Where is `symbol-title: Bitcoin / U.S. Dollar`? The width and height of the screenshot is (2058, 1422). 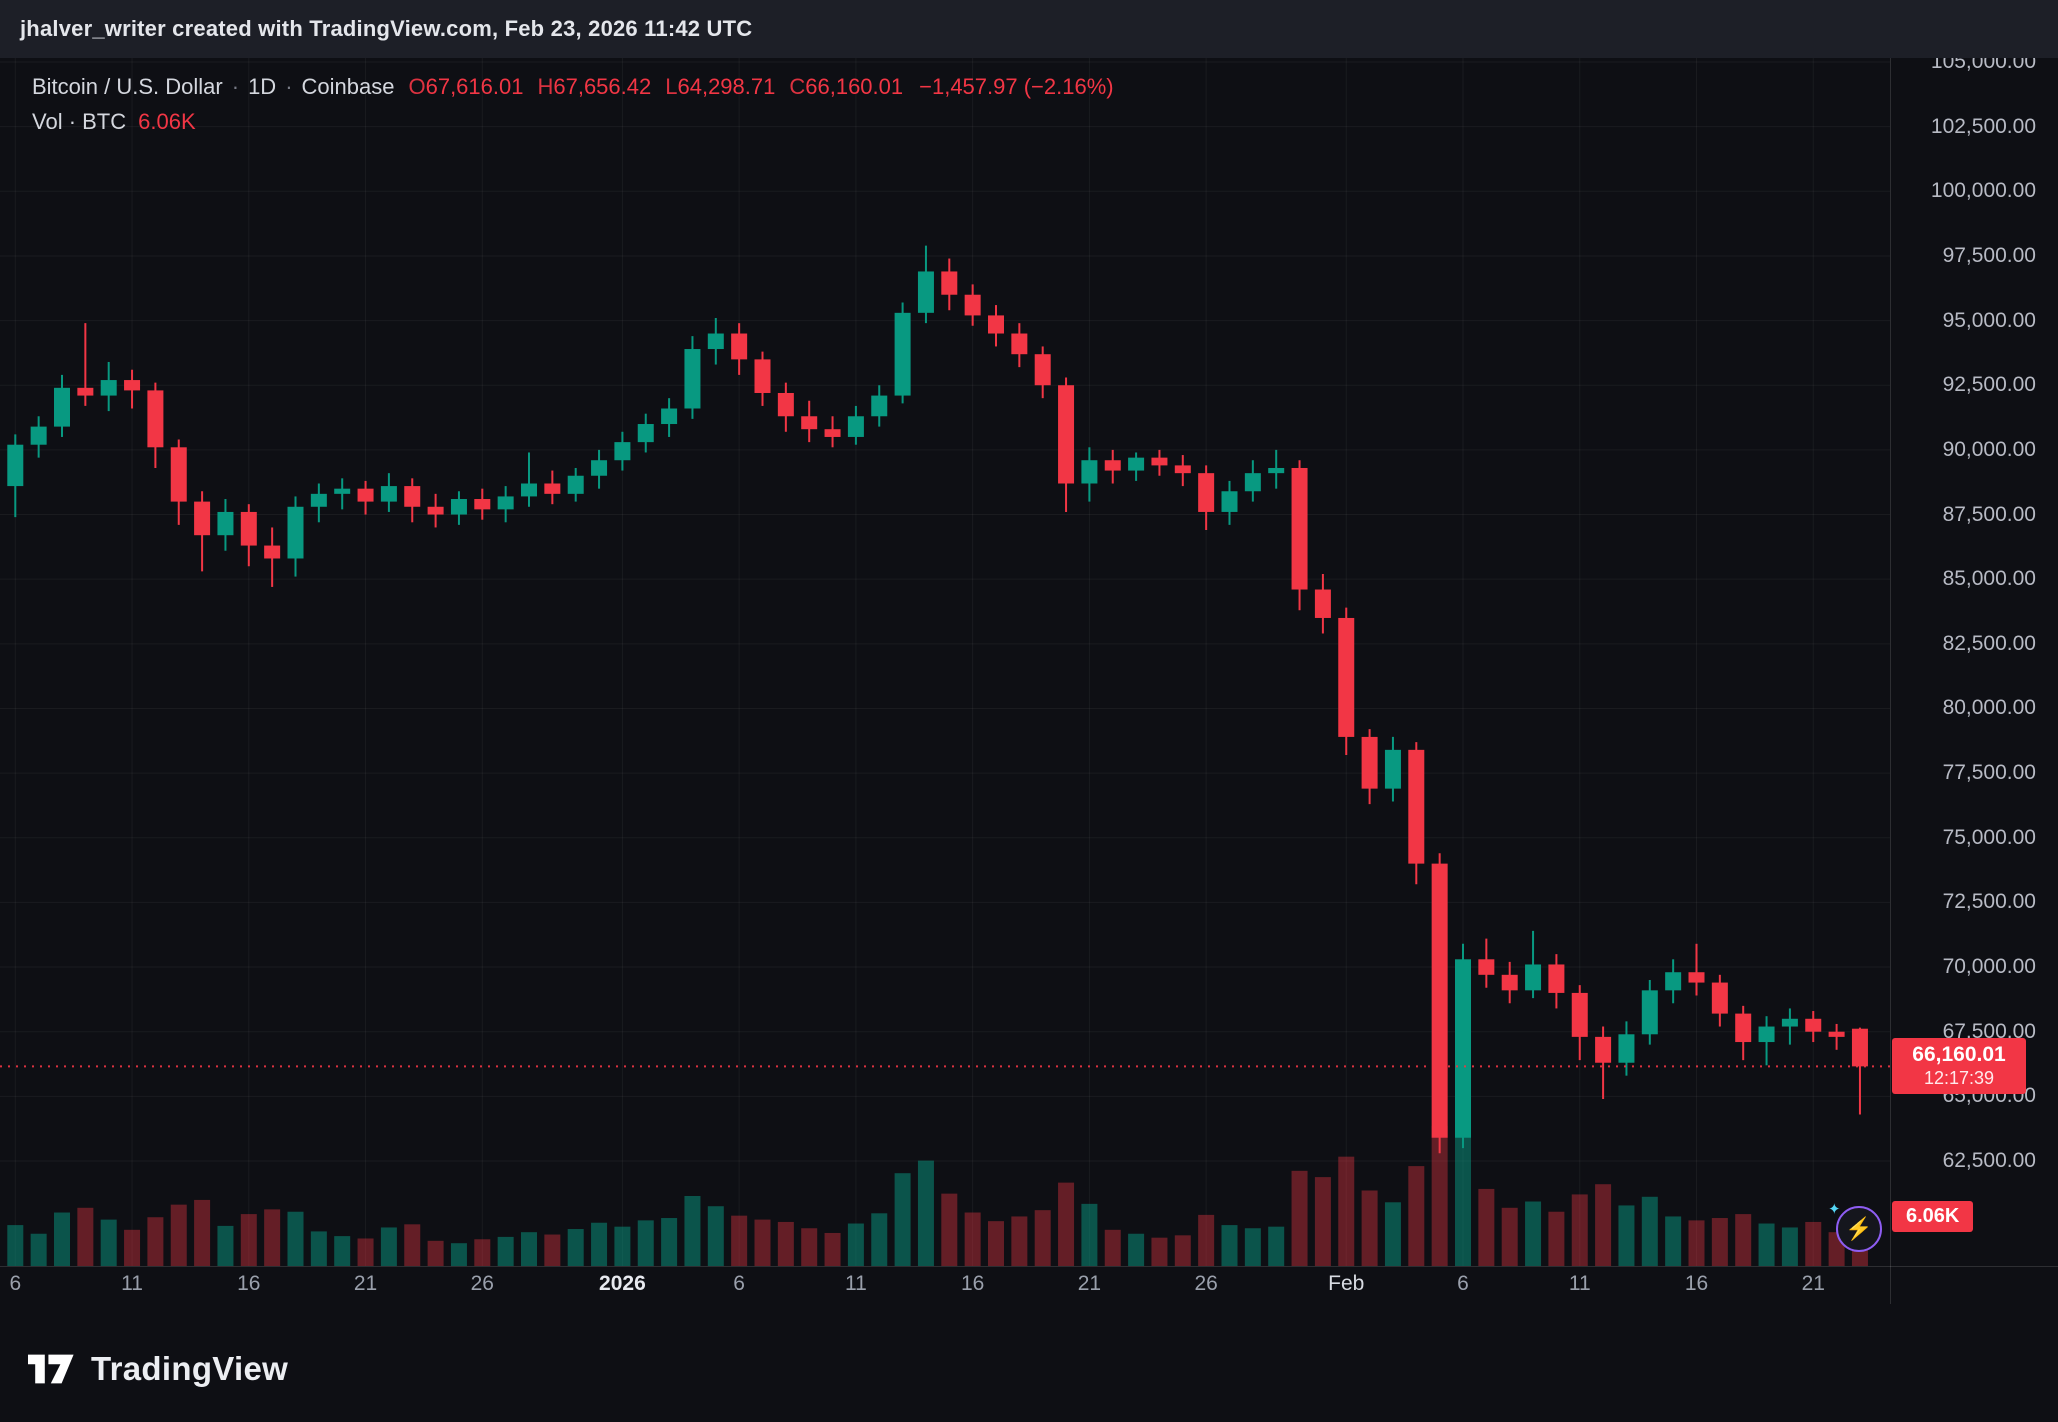 symbol-title: Bitcoin / U.S. Dollar is located at coordinates (127, 86).